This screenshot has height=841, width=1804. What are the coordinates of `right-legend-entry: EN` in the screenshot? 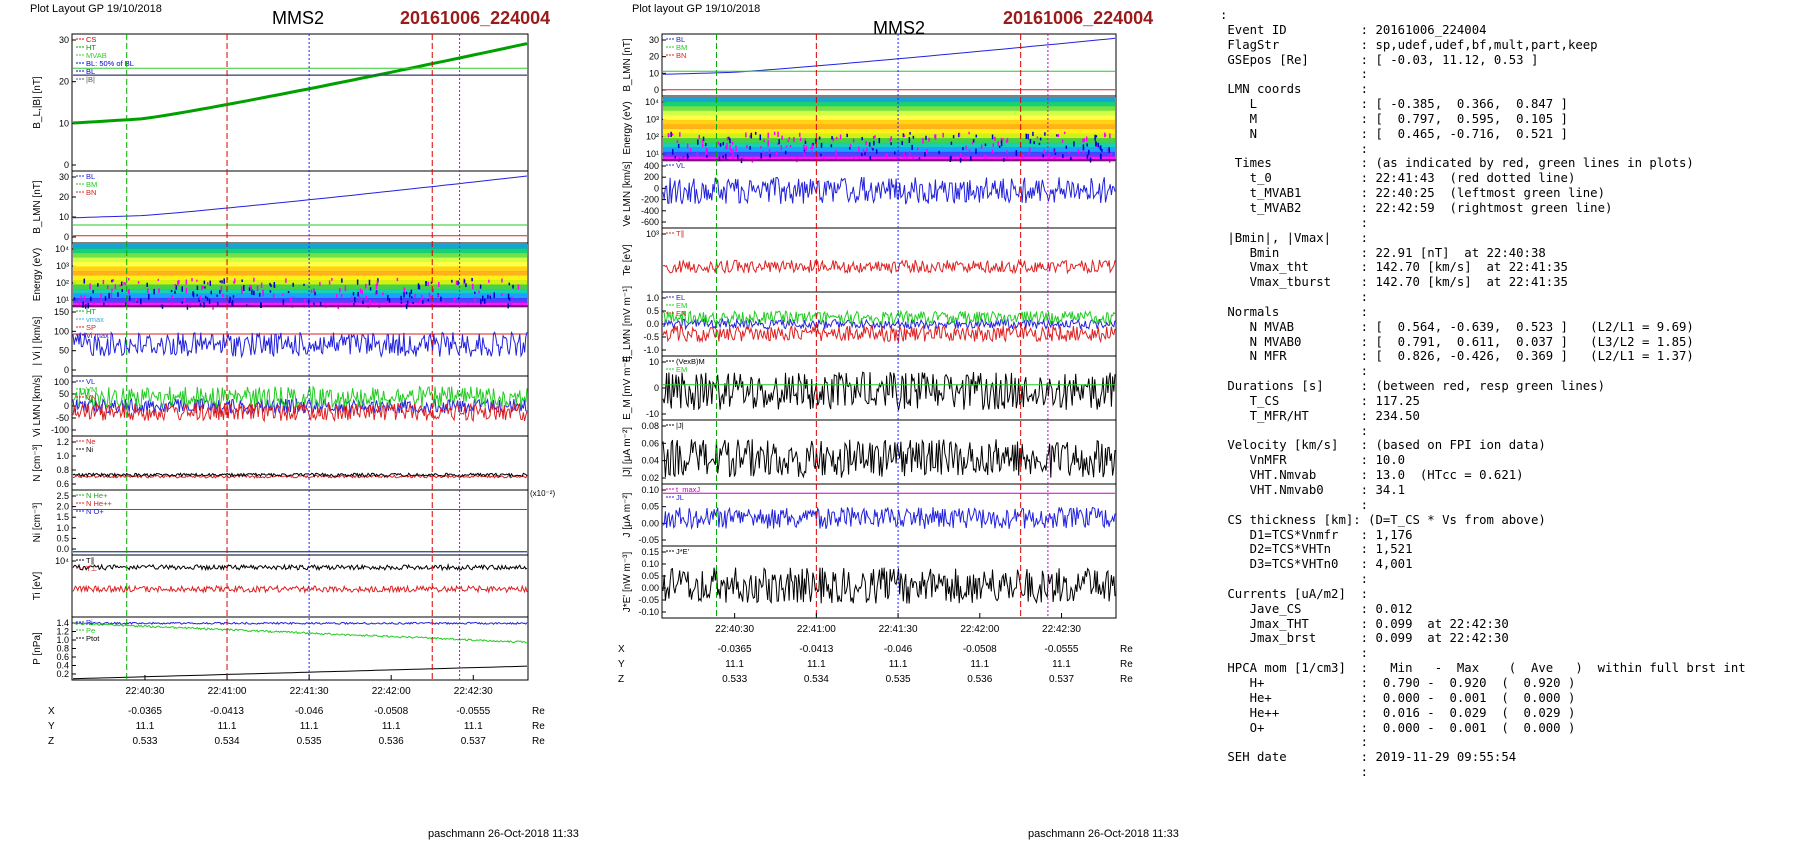 It's located at (681, 313).